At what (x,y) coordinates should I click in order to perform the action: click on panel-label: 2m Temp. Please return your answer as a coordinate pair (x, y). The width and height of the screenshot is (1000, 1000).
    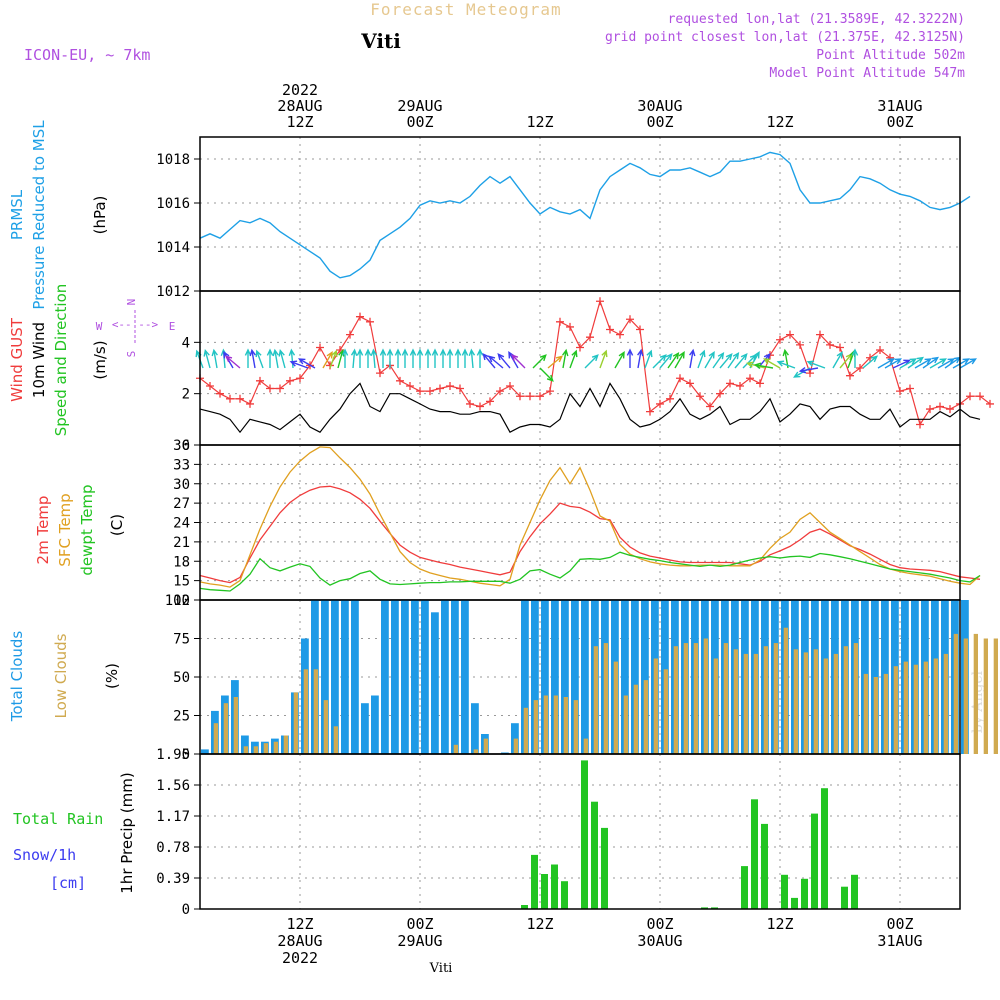
    Looking at the image, I should click on (43, 530).